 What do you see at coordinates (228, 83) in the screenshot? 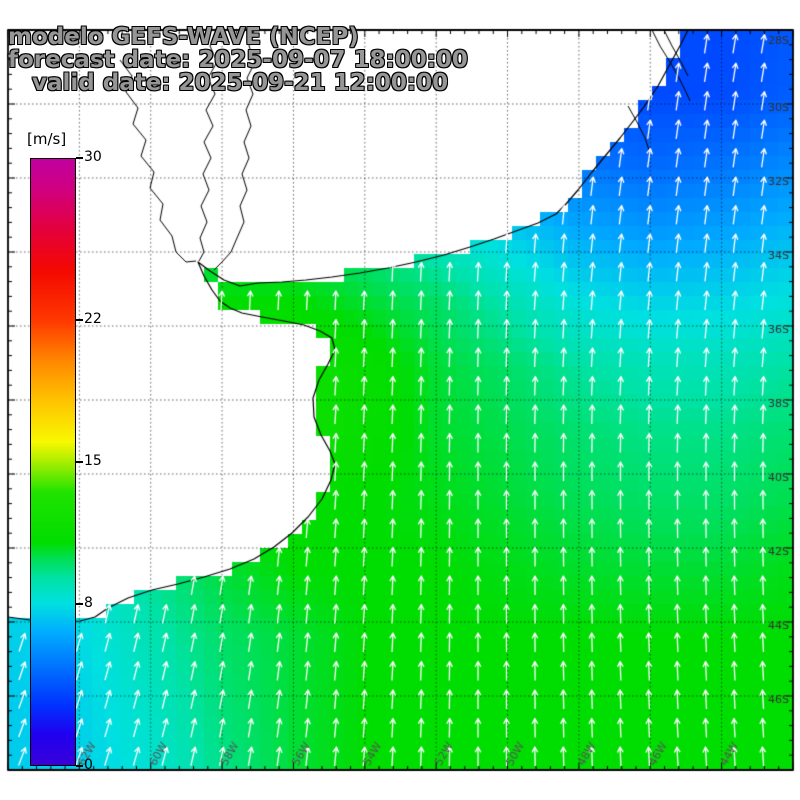
I see `valid-date-line: valid date: 2025-09-21 12:00:00` at bounding box center [228, 83].